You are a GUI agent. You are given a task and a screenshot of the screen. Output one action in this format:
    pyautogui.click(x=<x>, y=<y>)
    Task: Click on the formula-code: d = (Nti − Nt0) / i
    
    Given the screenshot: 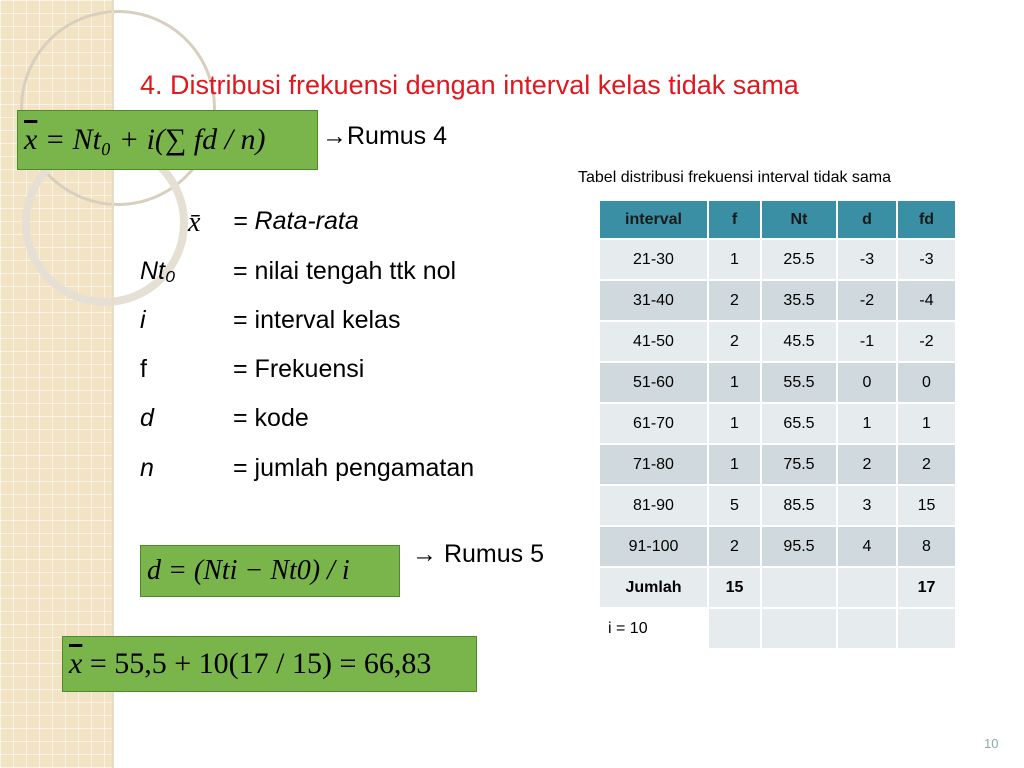 What is the action you would take?
    pyautogui.click(x=270, y=571)
    